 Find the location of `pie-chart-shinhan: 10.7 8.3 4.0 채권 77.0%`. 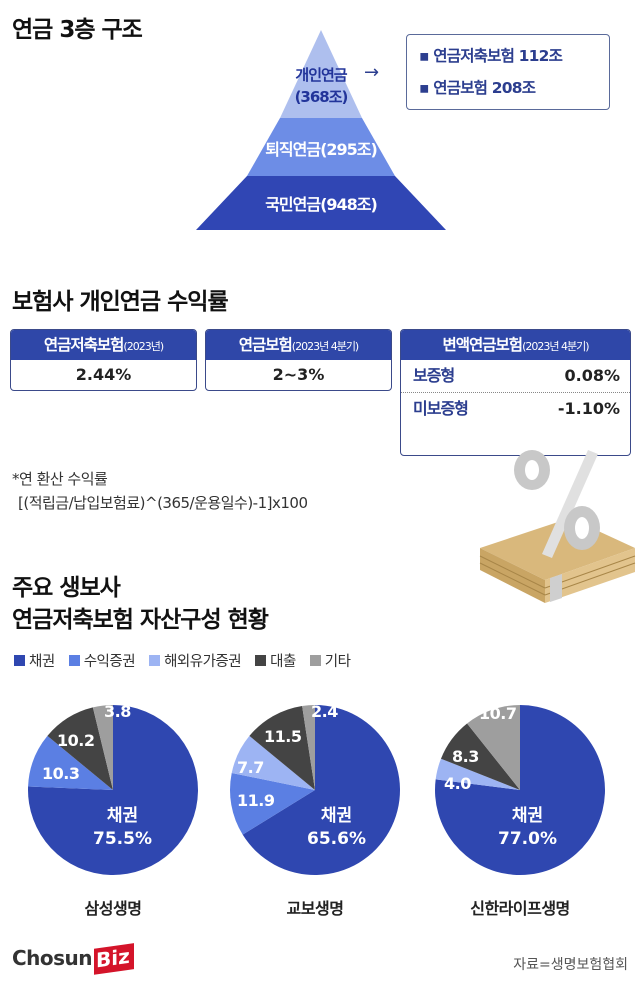

pie-chart-shinhan: 10.7 8.3 4.0 채권 77.0% is located at coordinates (520, 790).